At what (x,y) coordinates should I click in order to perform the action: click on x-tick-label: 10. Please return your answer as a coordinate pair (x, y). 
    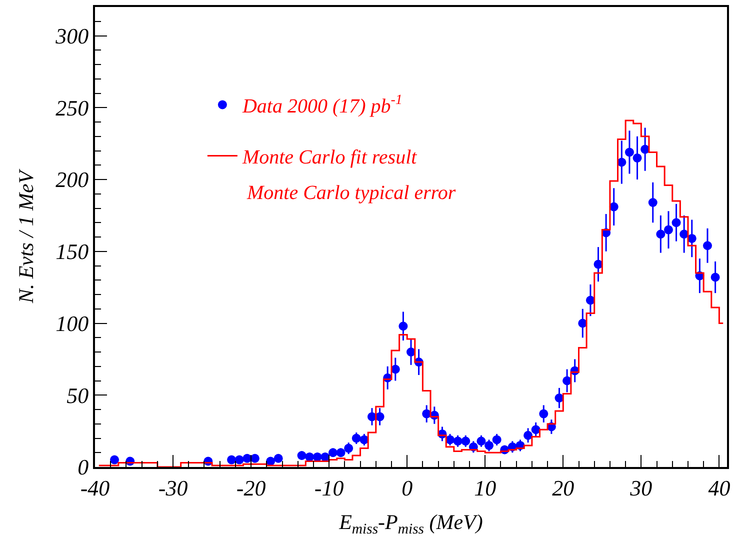
    Looking at the image, I should click on (485, 487).